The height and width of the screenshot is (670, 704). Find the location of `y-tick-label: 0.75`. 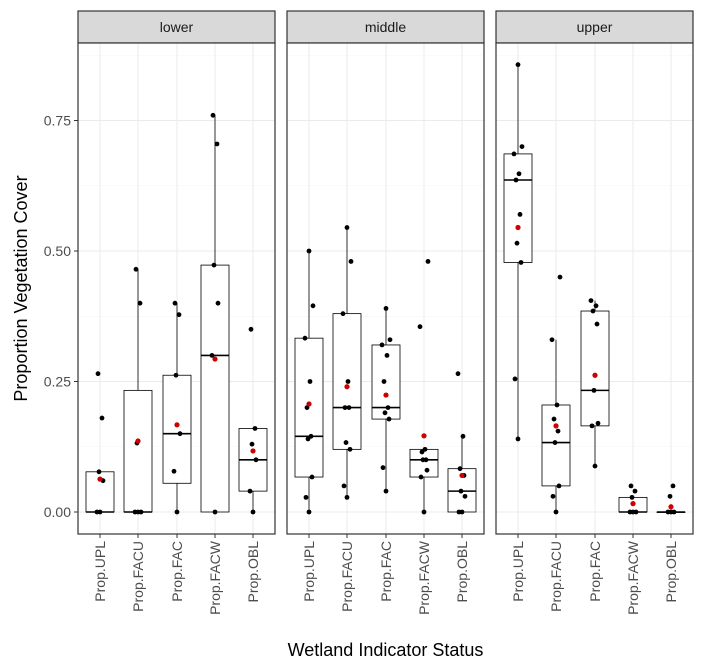

y-tick-label: 0.75 is located at coordinates (57, 121).